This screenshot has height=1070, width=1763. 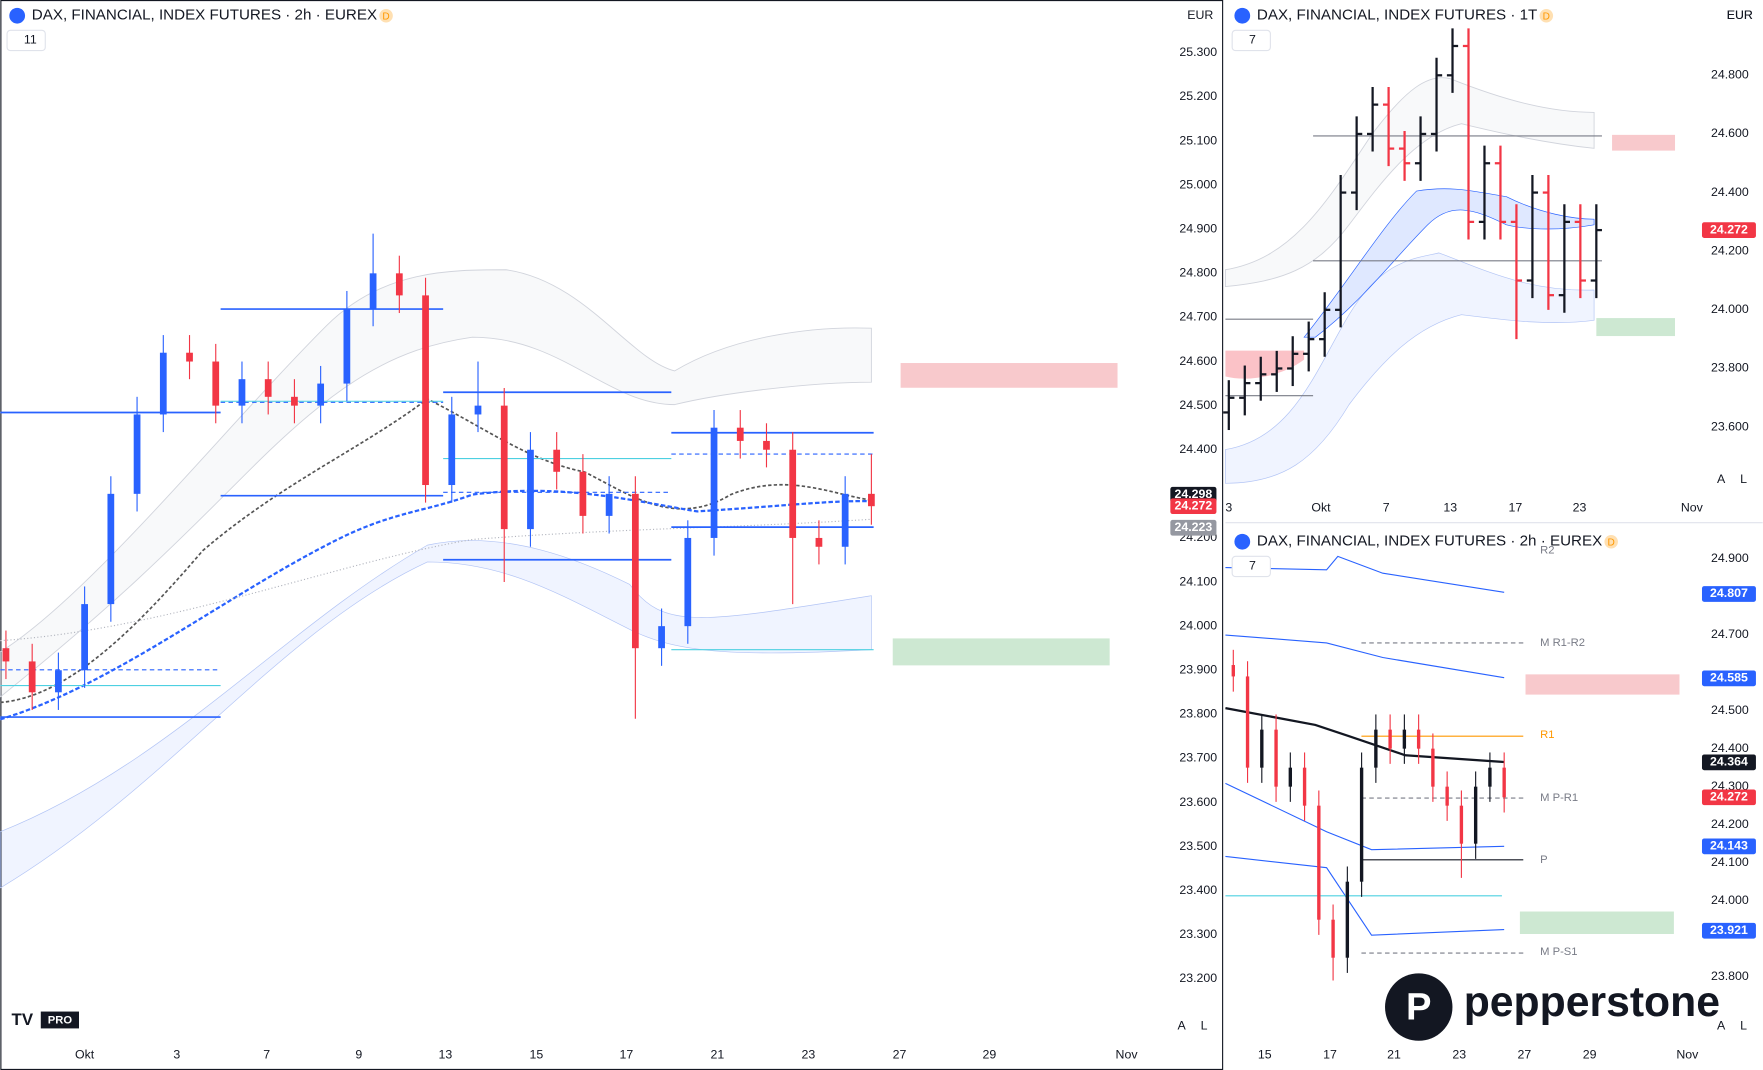 I want to click on pivot-label: P, so click(x=1543, y=860).